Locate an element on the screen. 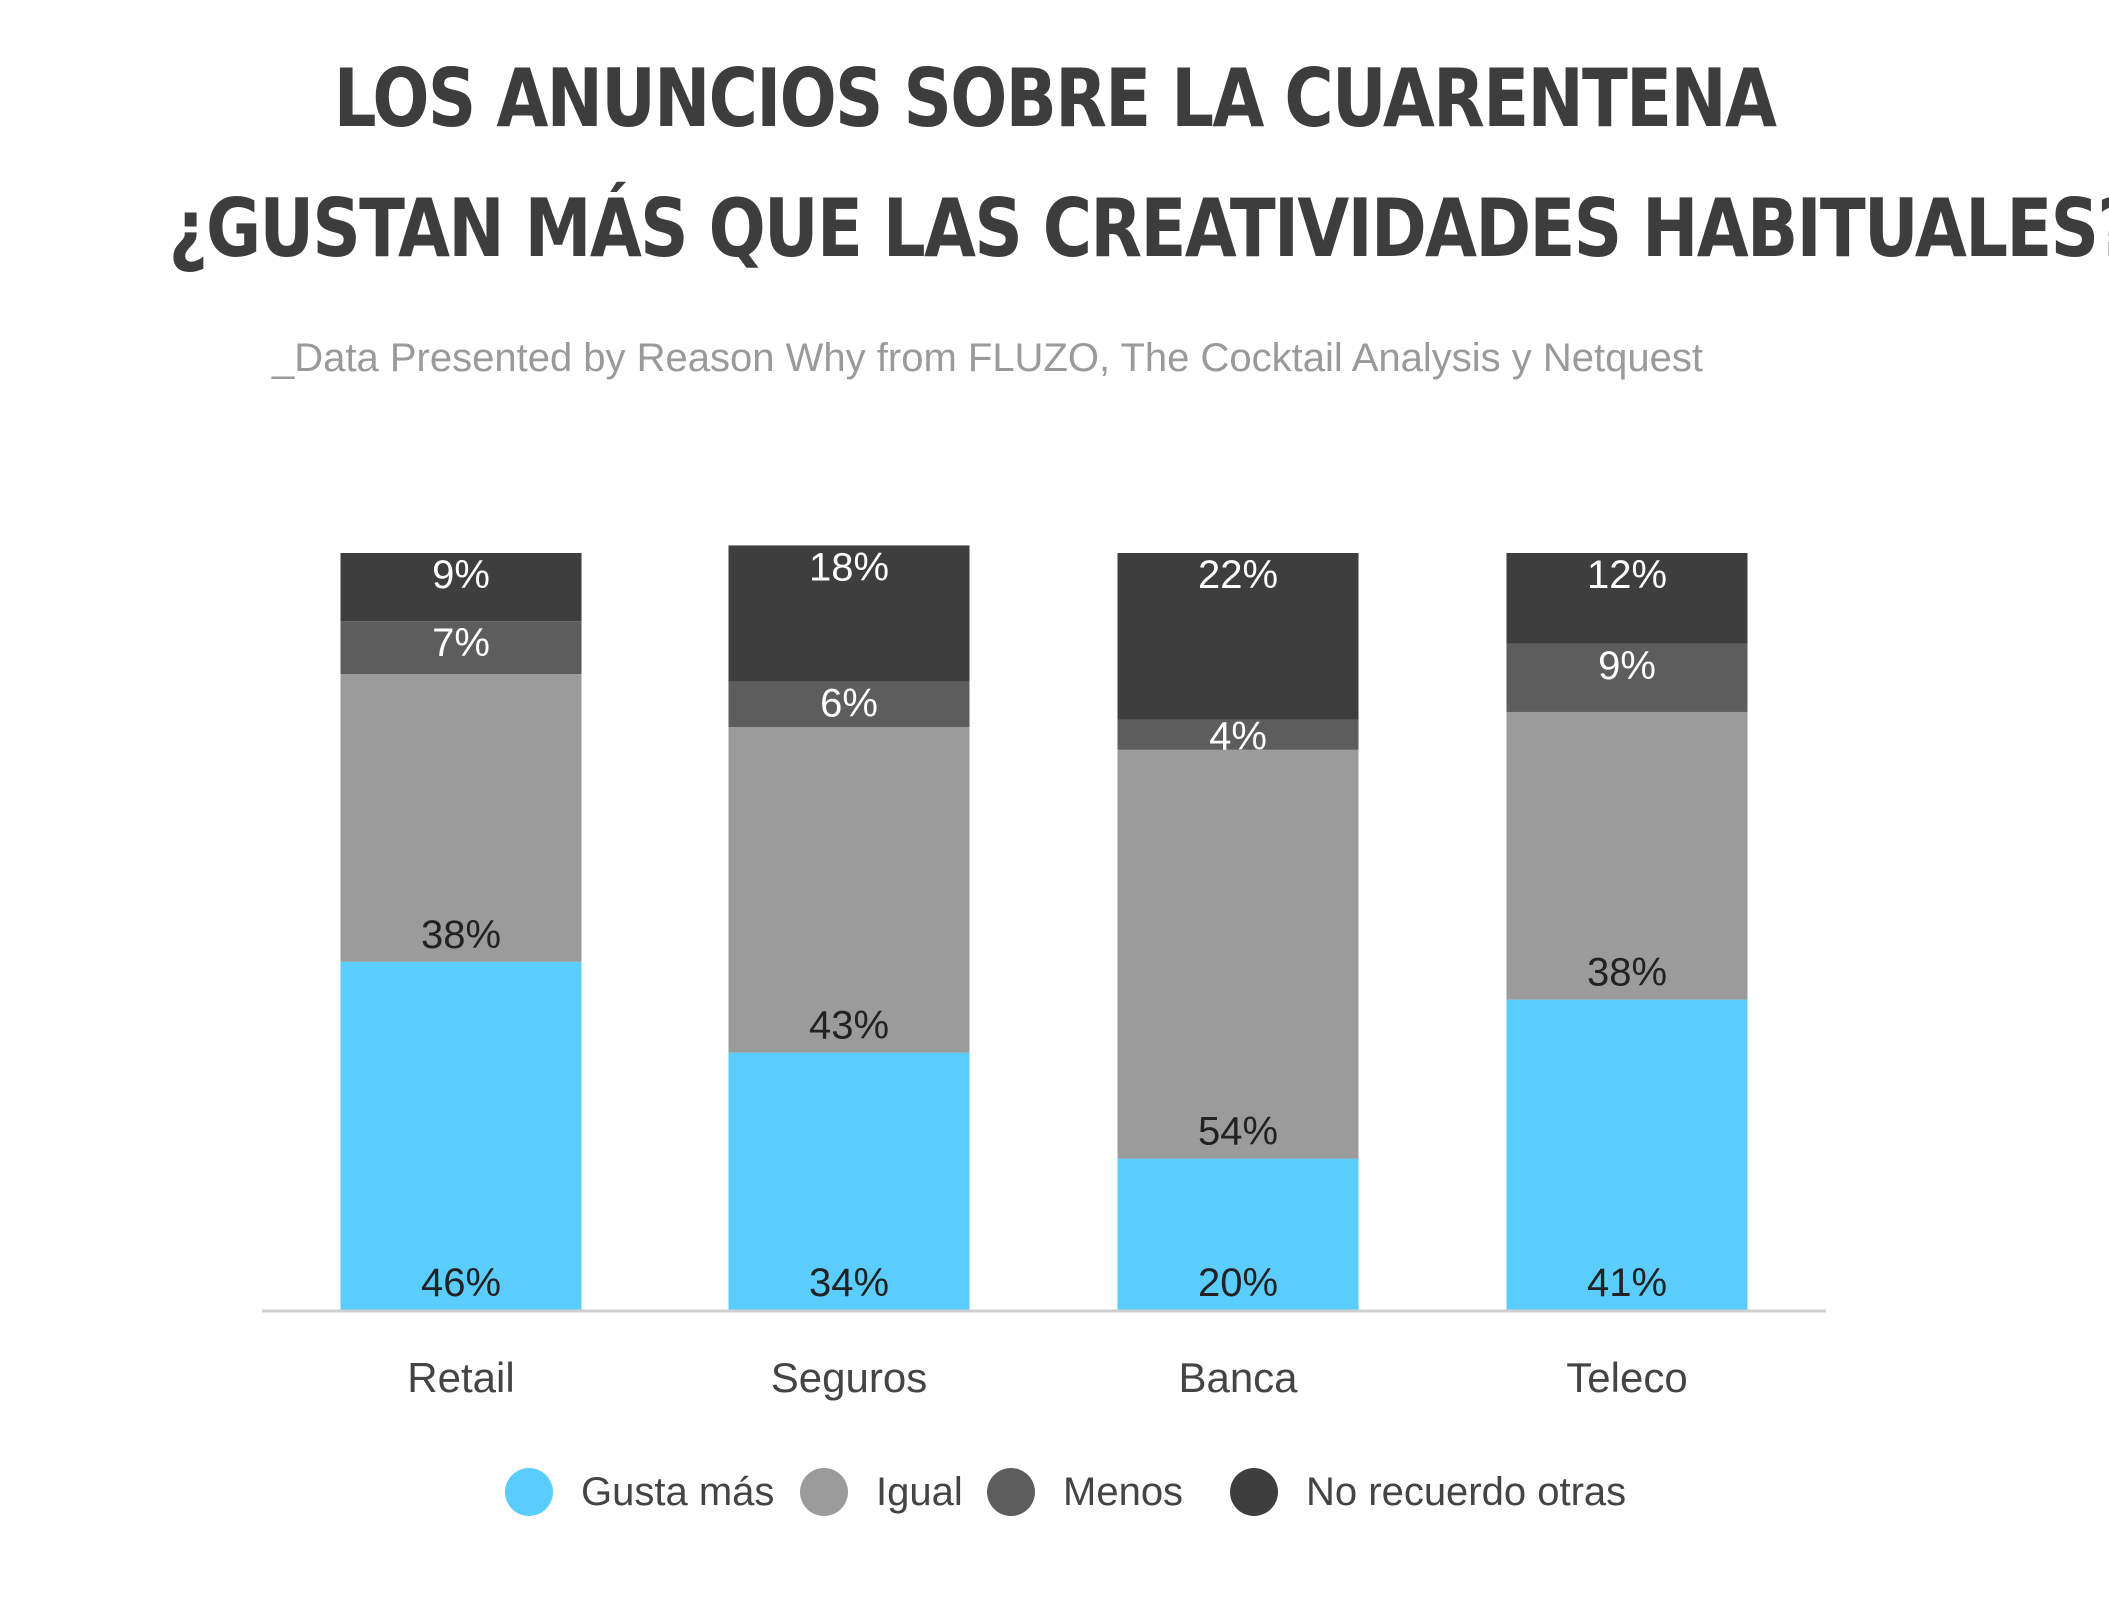 Image resolution: width=2109 pixels, height=1617 pixels. bar-group-teleco: 41% 38% 9% 12% is located at coordinates (1627, 931).